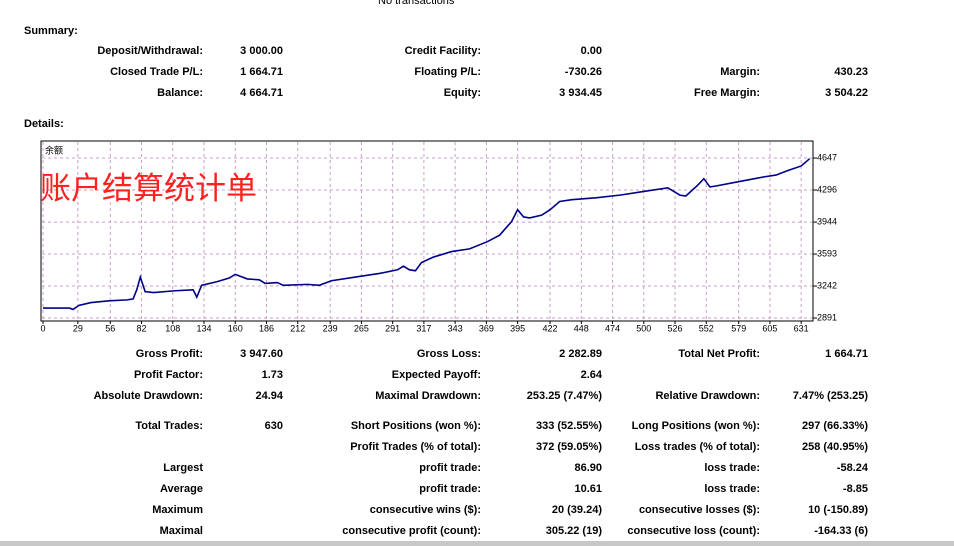 The image size is (954, 546). Describe the element at coordinates (827, 221) in the screenshot. I see `y-tick-label: 3944` at that location.